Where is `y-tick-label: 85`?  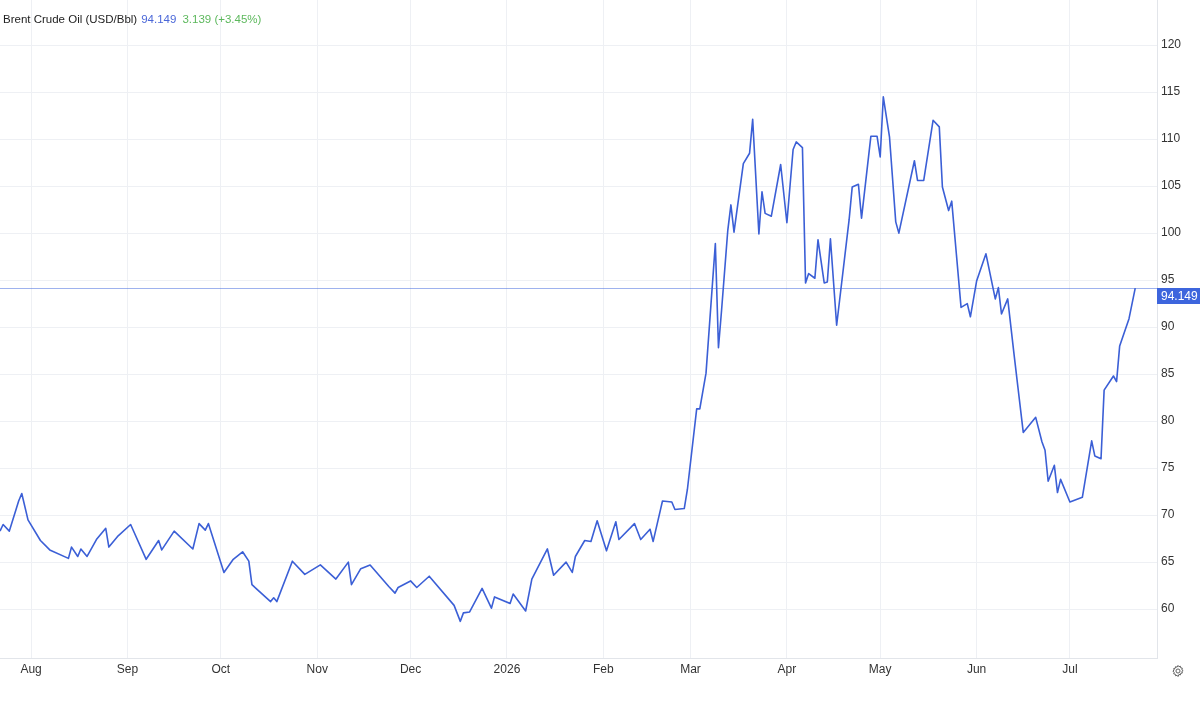
y-tick-label: 85 is located at coordinates (1168, 373).